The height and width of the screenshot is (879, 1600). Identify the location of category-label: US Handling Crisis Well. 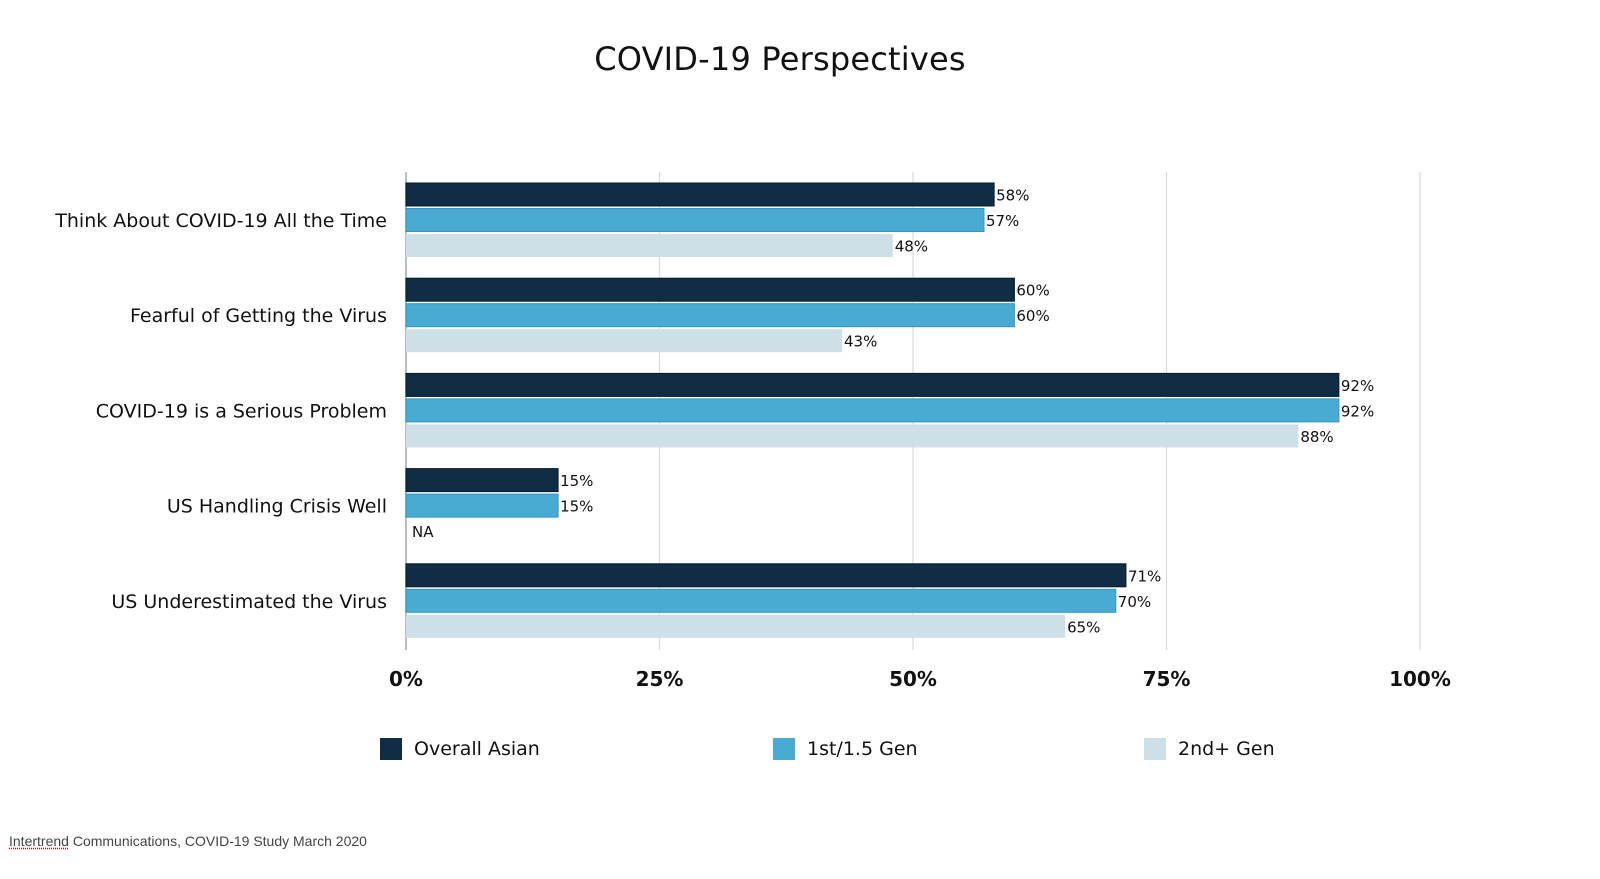
(277, 507).